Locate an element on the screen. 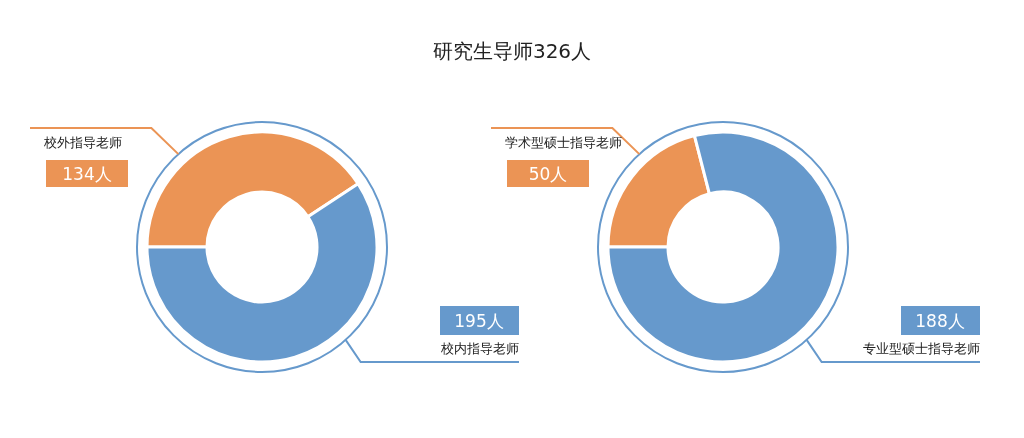 This screenshot has height=438, width=1024. slice-label: 专业型硕士指导老师 is located at coordinates (921, 348).